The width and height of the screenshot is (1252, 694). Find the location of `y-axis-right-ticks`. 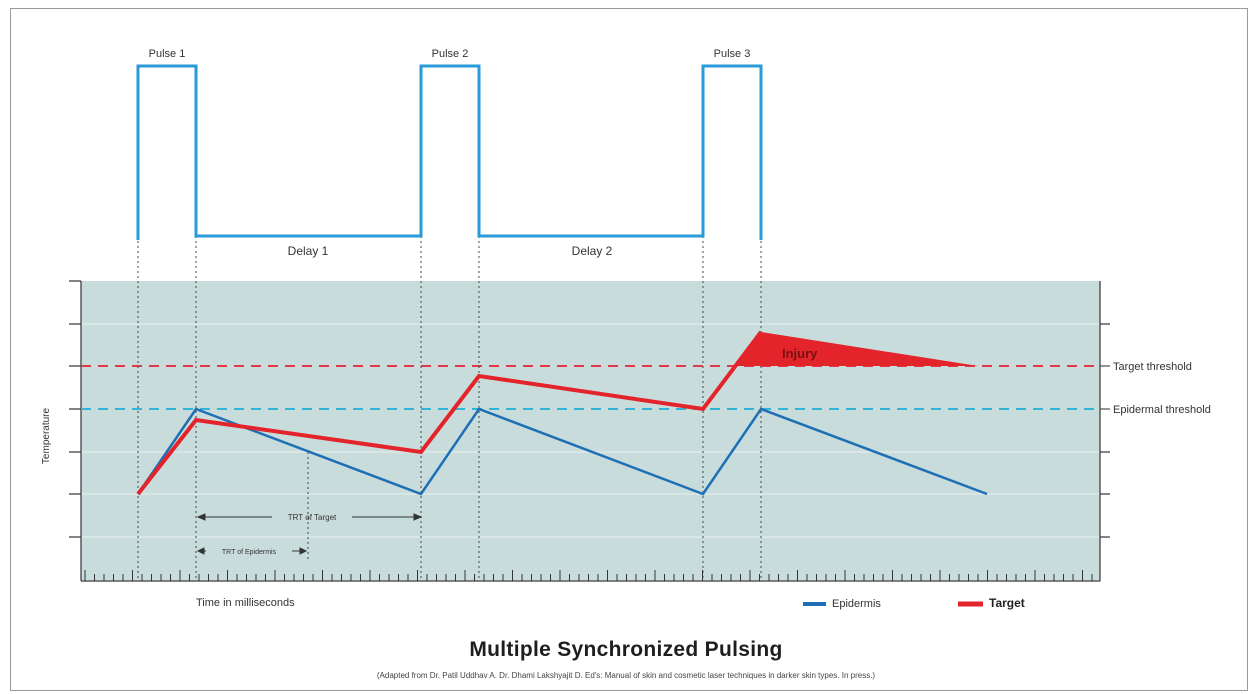

y-axis-right-ticks is located at coordinates (1105, 430).